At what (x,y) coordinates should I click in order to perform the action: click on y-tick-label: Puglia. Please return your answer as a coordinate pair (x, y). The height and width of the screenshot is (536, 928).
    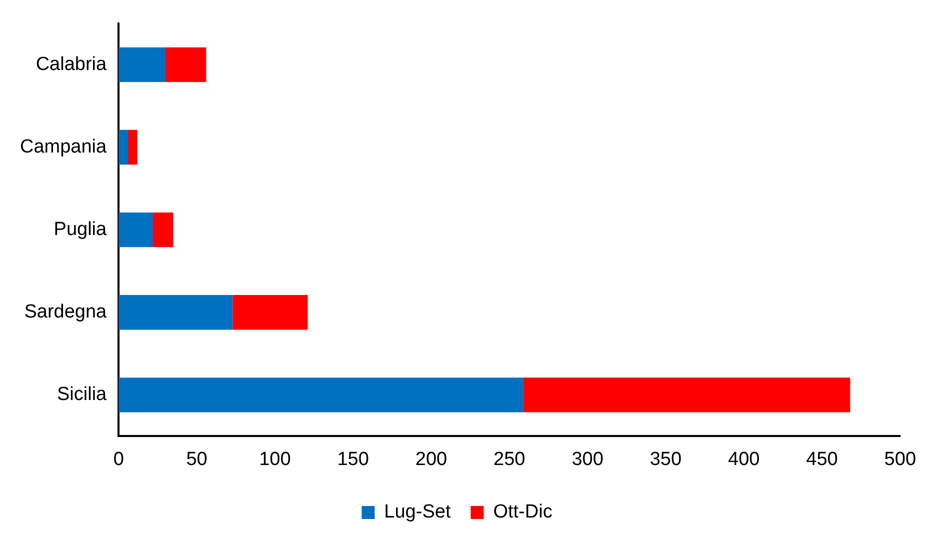
    Looking at the image, I should click on (81, 229).